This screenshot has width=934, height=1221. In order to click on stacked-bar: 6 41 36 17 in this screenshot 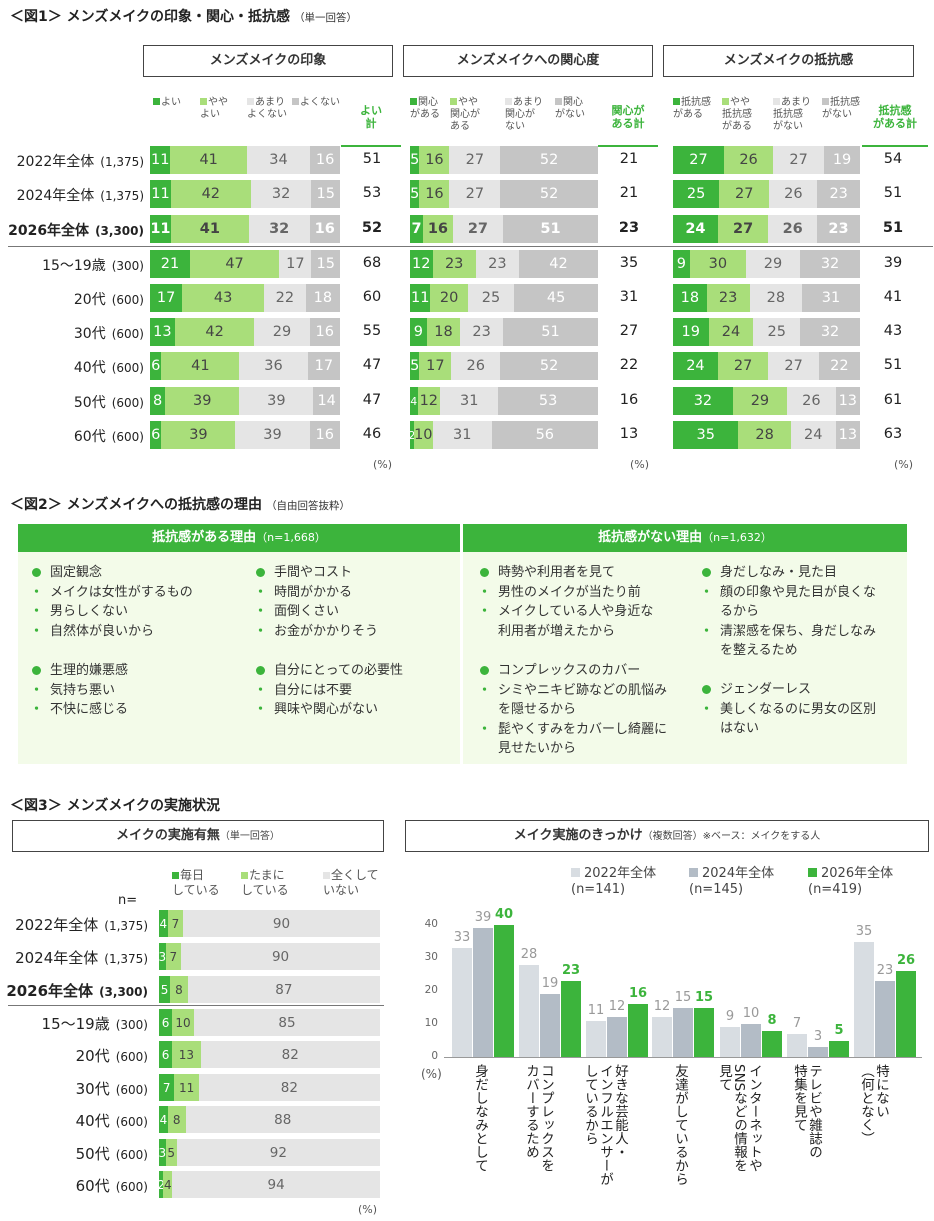, I will do `click(245, 366)`.